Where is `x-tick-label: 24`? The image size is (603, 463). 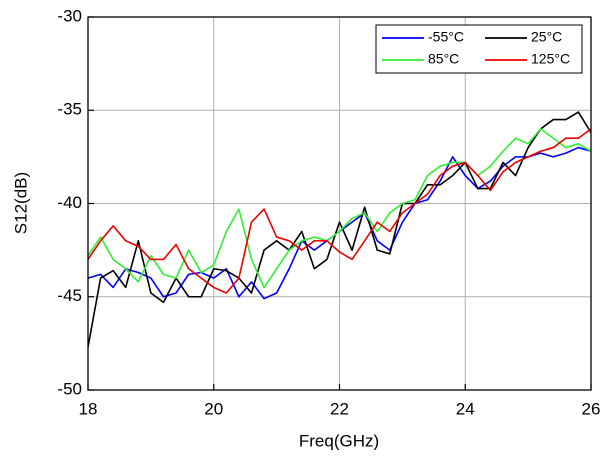
x-tick-label: 24 is located at coordinates (465, 408).